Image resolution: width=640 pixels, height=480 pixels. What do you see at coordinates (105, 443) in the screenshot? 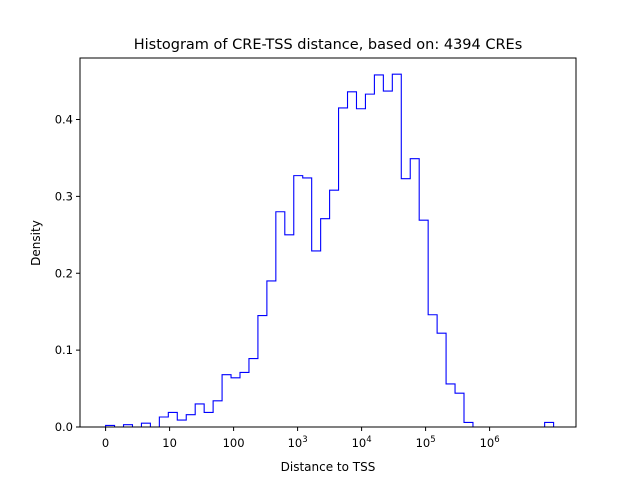
I see `x-tick-label: 0` at bounding box center [105, 443].